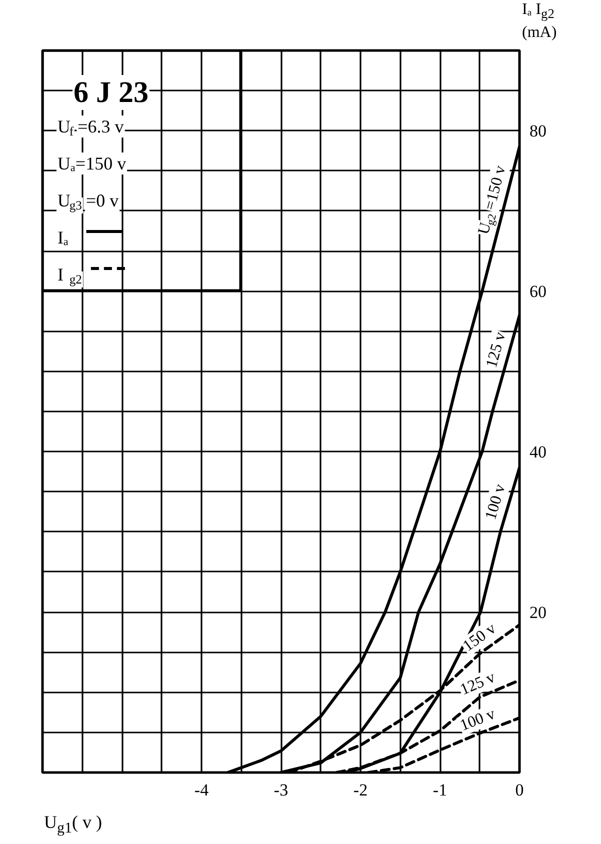 This screenshot has height=844, width=601. Describe the element at coordinates (63, 238) in the screenshot. I see `annotation: Iₐ` at that location.